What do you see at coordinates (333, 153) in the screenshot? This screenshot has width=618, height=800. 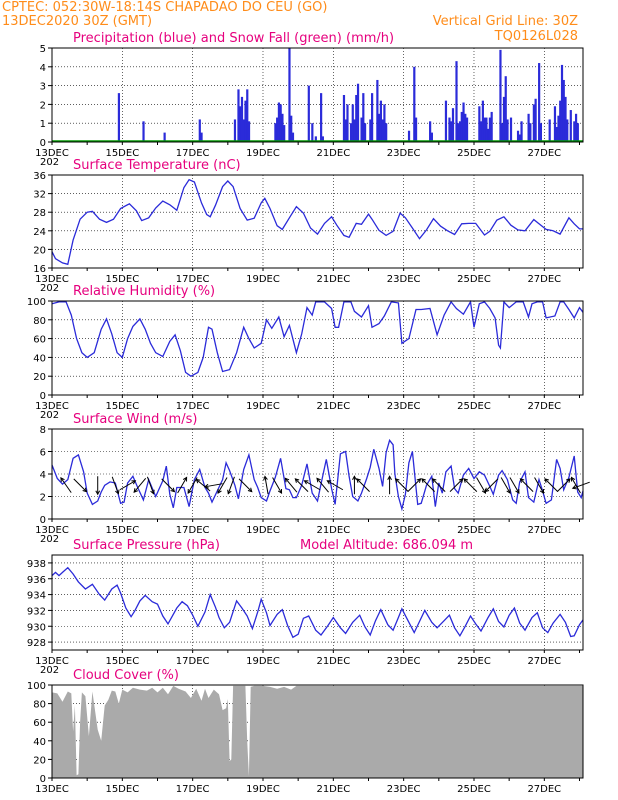 I see `x-tick-label: 21DEC` at bounding box center [333, 153].